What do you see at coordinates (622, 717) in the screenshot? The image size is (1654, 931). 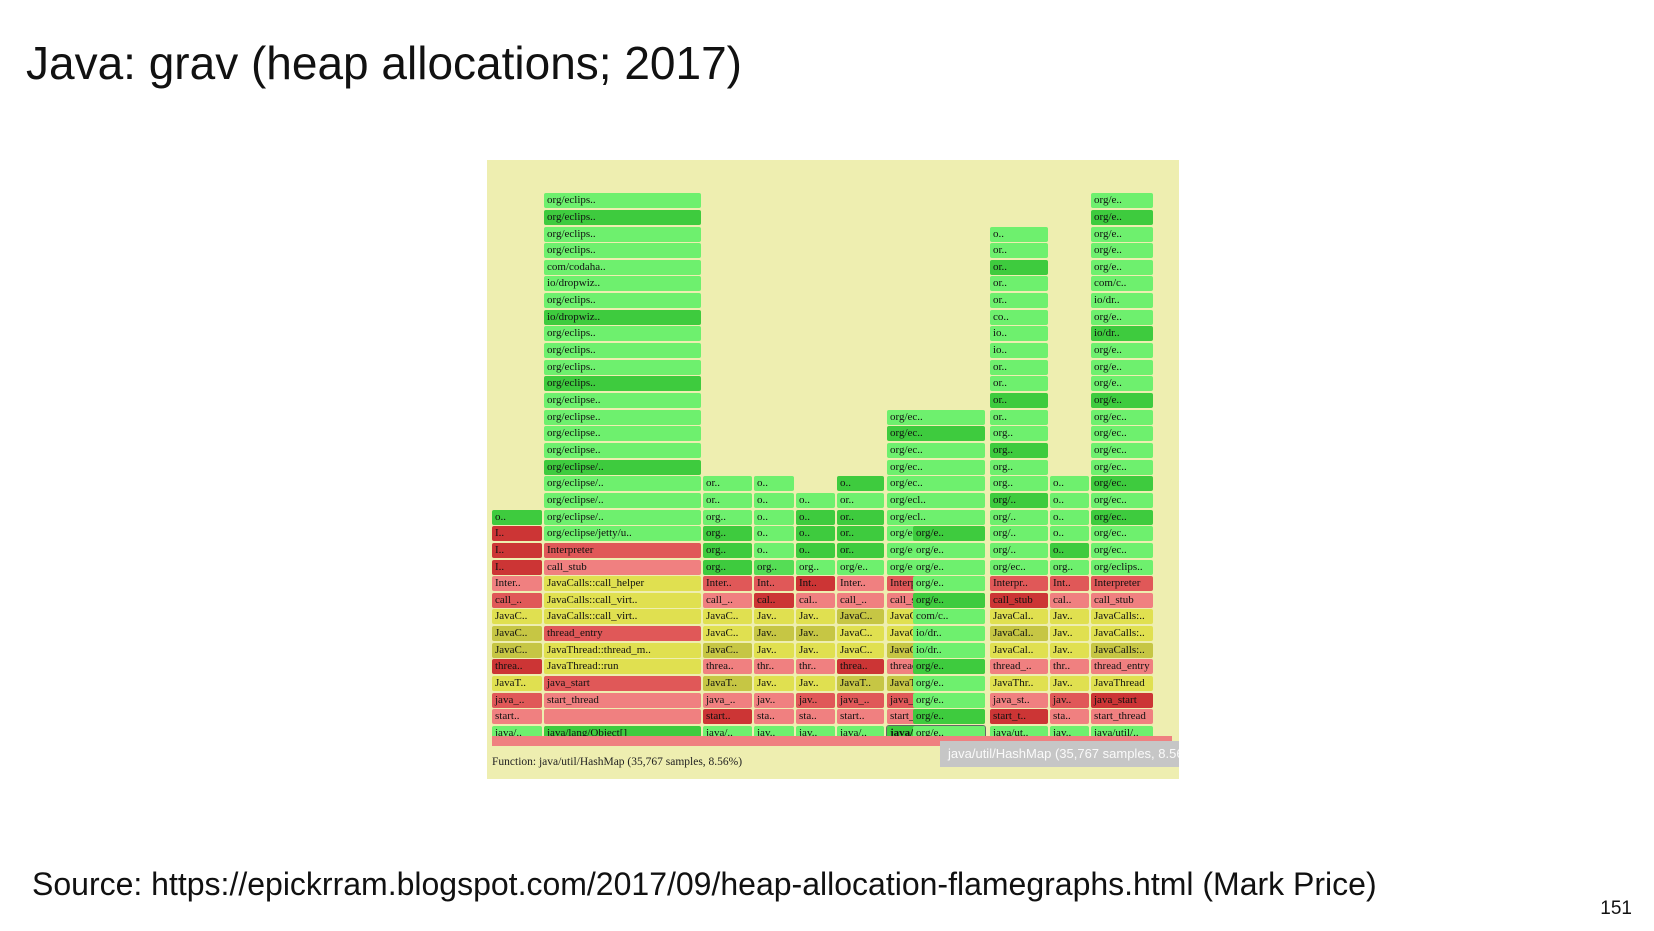 I see `flame-frame` at bounding box center [622, 717].